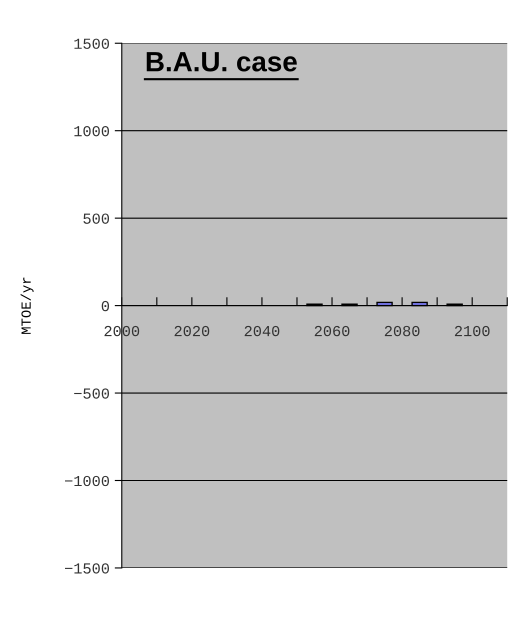 This screenshot has width=516, height=636. What do you see at coordinates (92, 131) in the screenshot?
I see `y-tick-label: 1000` at bounding box center [92, 131].